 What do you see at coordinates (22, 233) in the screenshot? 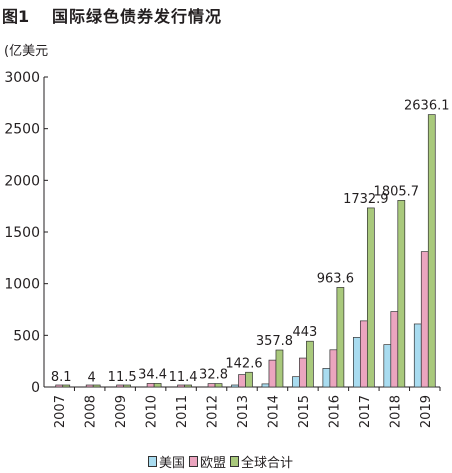
I see `y-tick-label: 1500` at bounding box center [22, 233].